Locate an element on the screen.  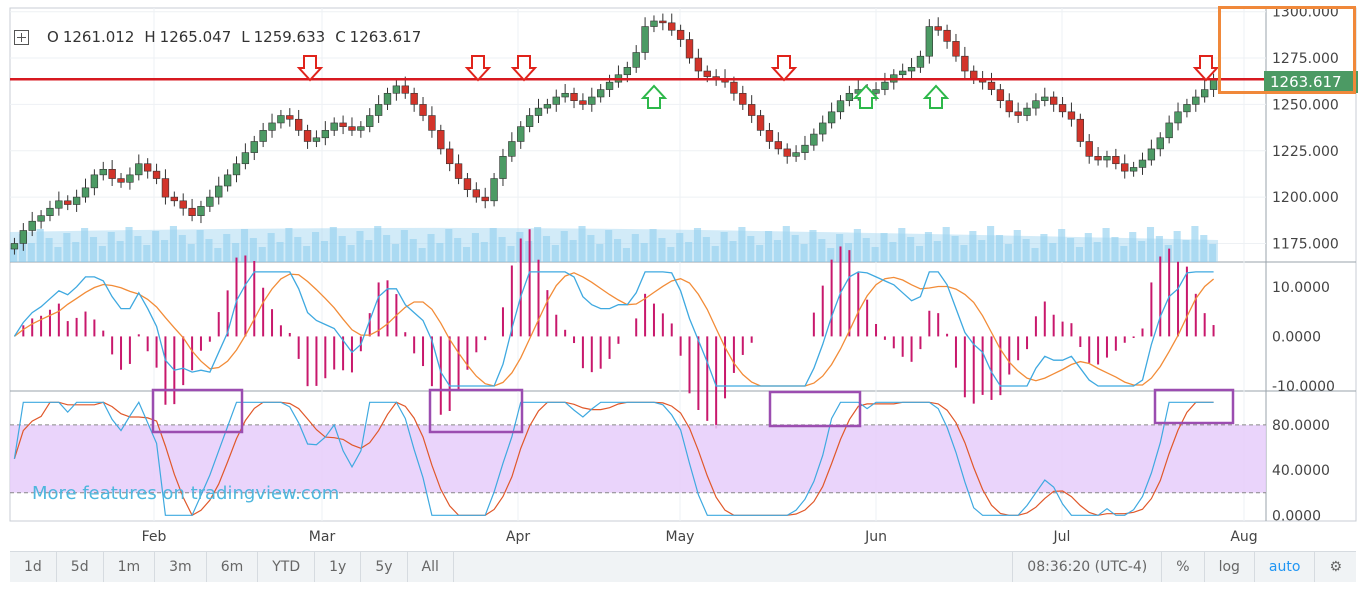
tf-ytd: YTD is located at coordinates (287, 567).